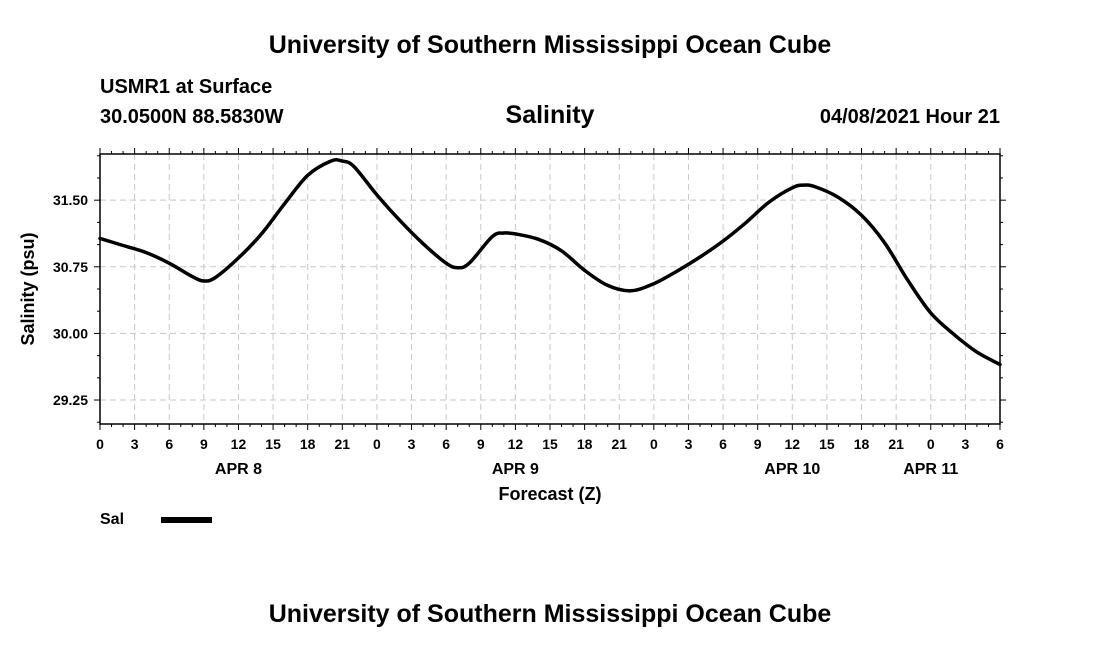  What do you see at coordinates (515, 469) in the screenshot?
I see `x-day-label: APR 9` at bounding box center [515, 469].